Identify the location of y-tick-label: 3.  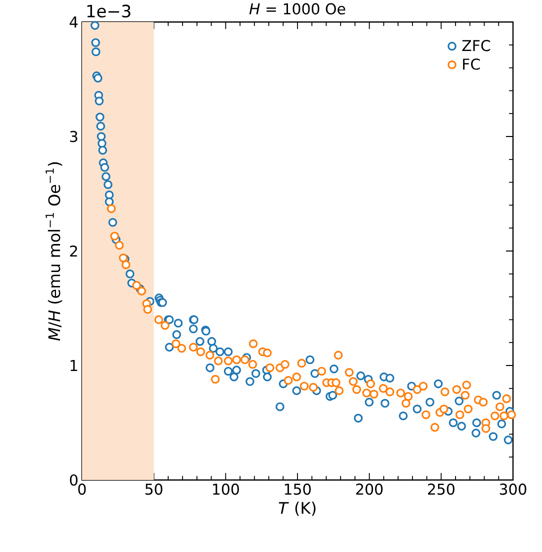
(74, 136).